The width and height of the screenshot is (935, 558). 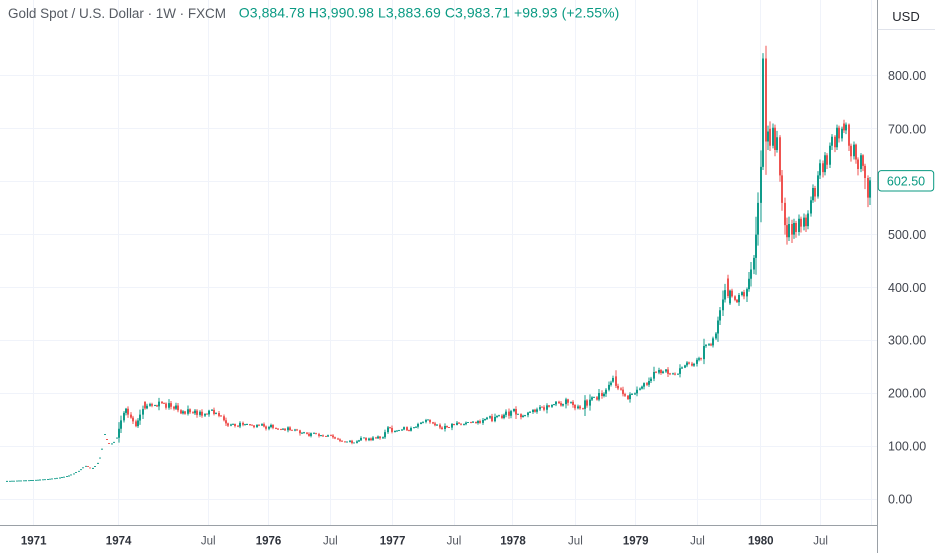 I want to click on svg-text: 100.00, so click(x=907, y=447).